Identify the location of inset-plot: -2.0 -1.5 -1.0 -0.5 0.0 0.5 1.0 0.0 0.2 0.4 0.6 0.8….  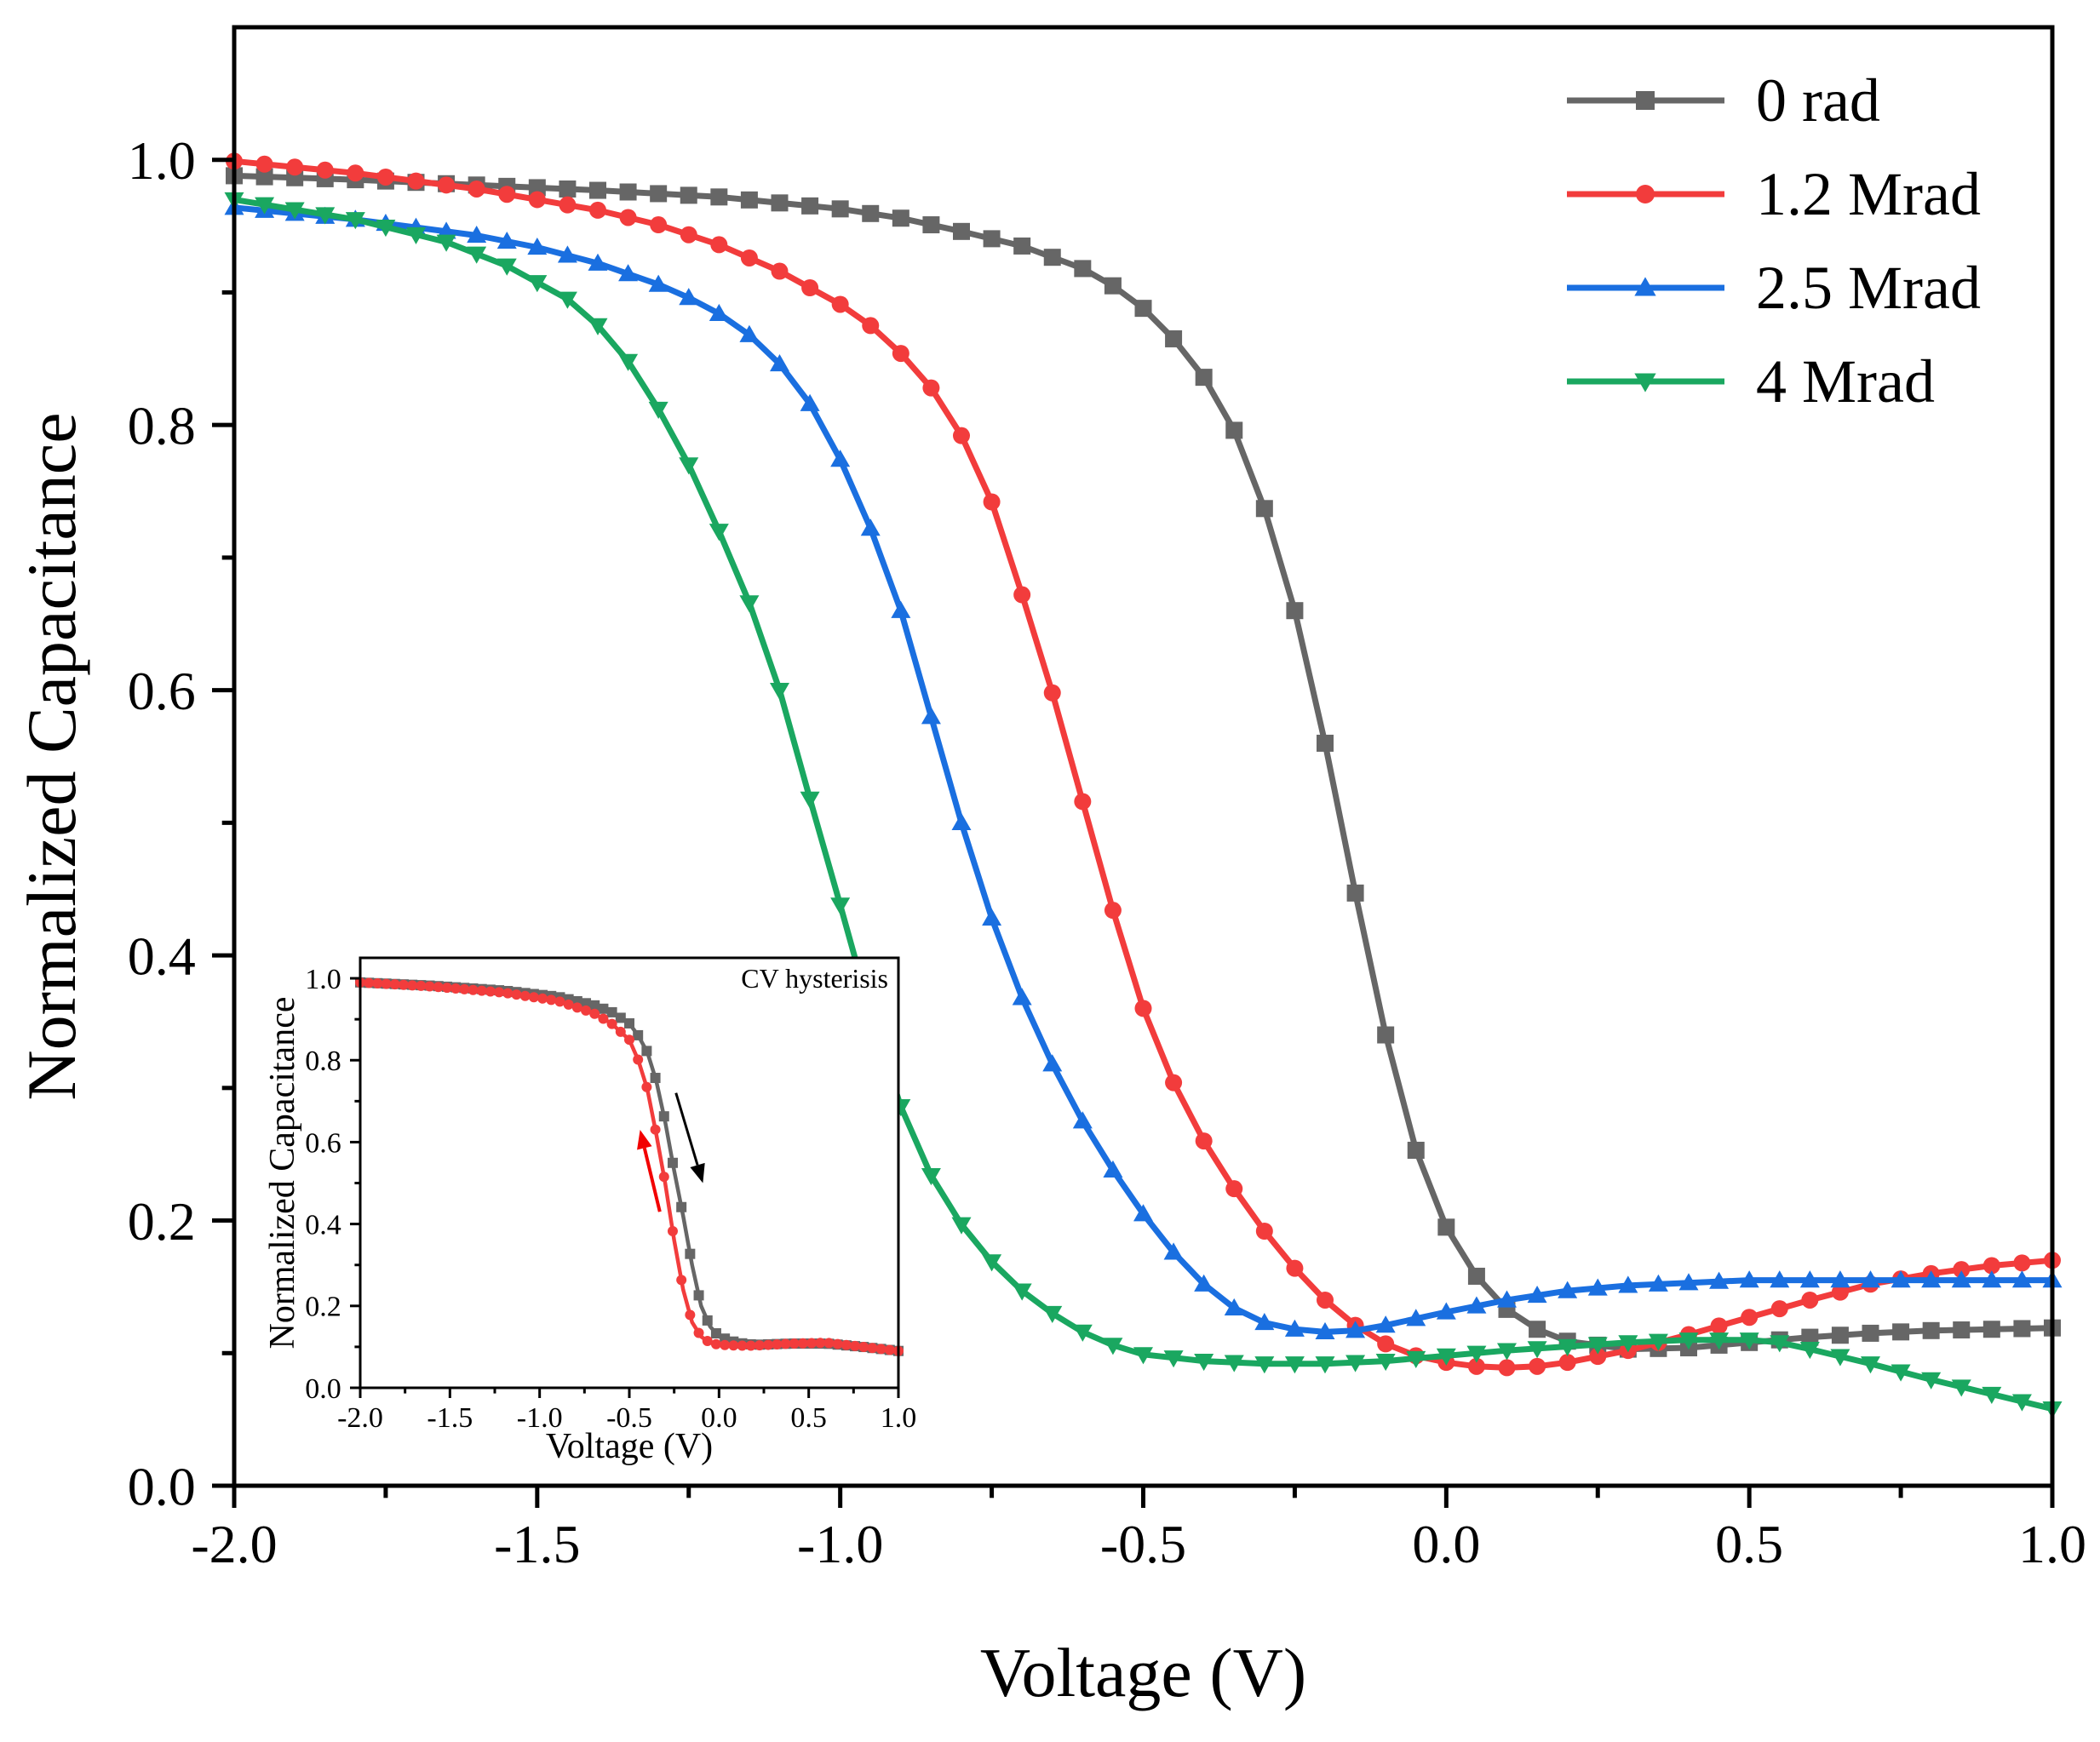
(589, 1211).